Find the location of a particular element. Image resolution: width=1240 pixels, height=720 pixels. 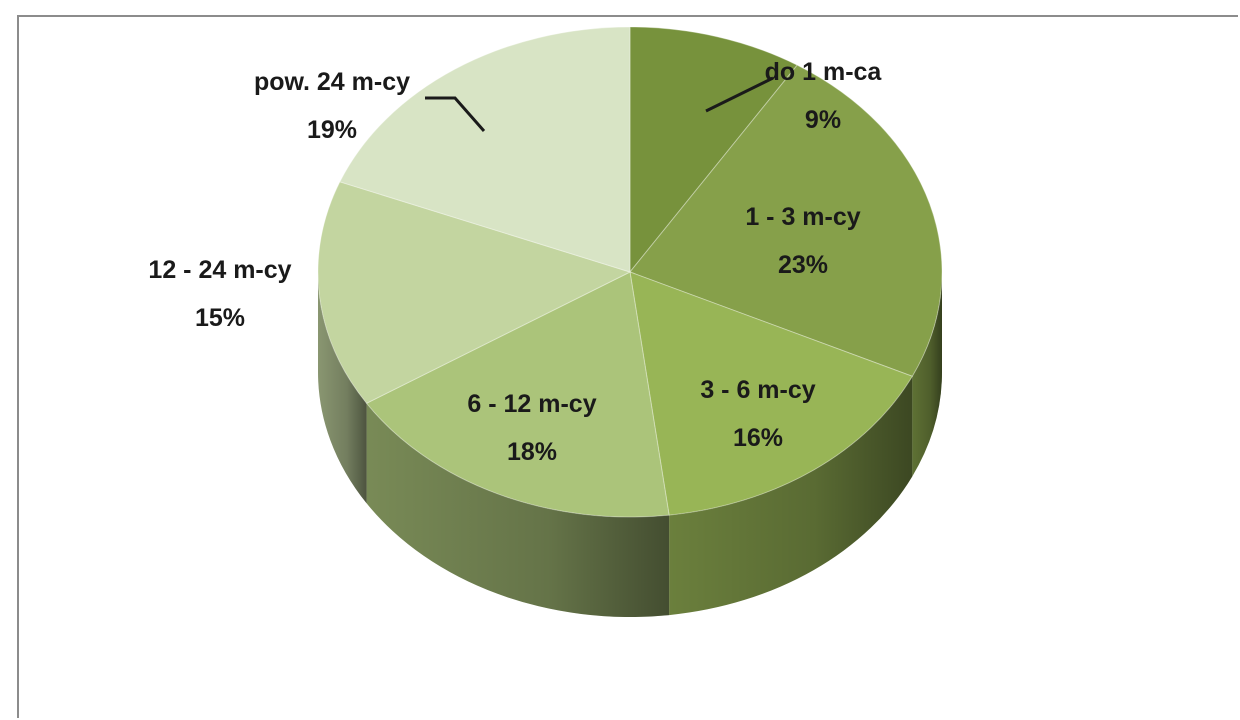

slice-category-label: 3 - 6 m-cy is located at coordinates (757, 390).